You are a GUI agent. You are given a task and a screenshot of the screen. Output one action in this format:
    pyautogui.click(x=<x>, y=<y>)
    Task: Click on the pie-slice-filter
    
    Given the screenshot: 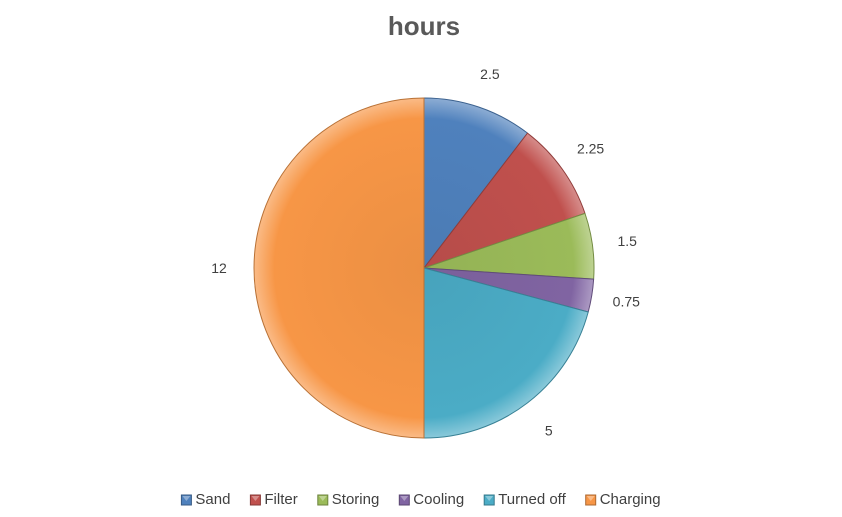 What is the action you would take?
    pyautogui.click(x=504, y=200)
    